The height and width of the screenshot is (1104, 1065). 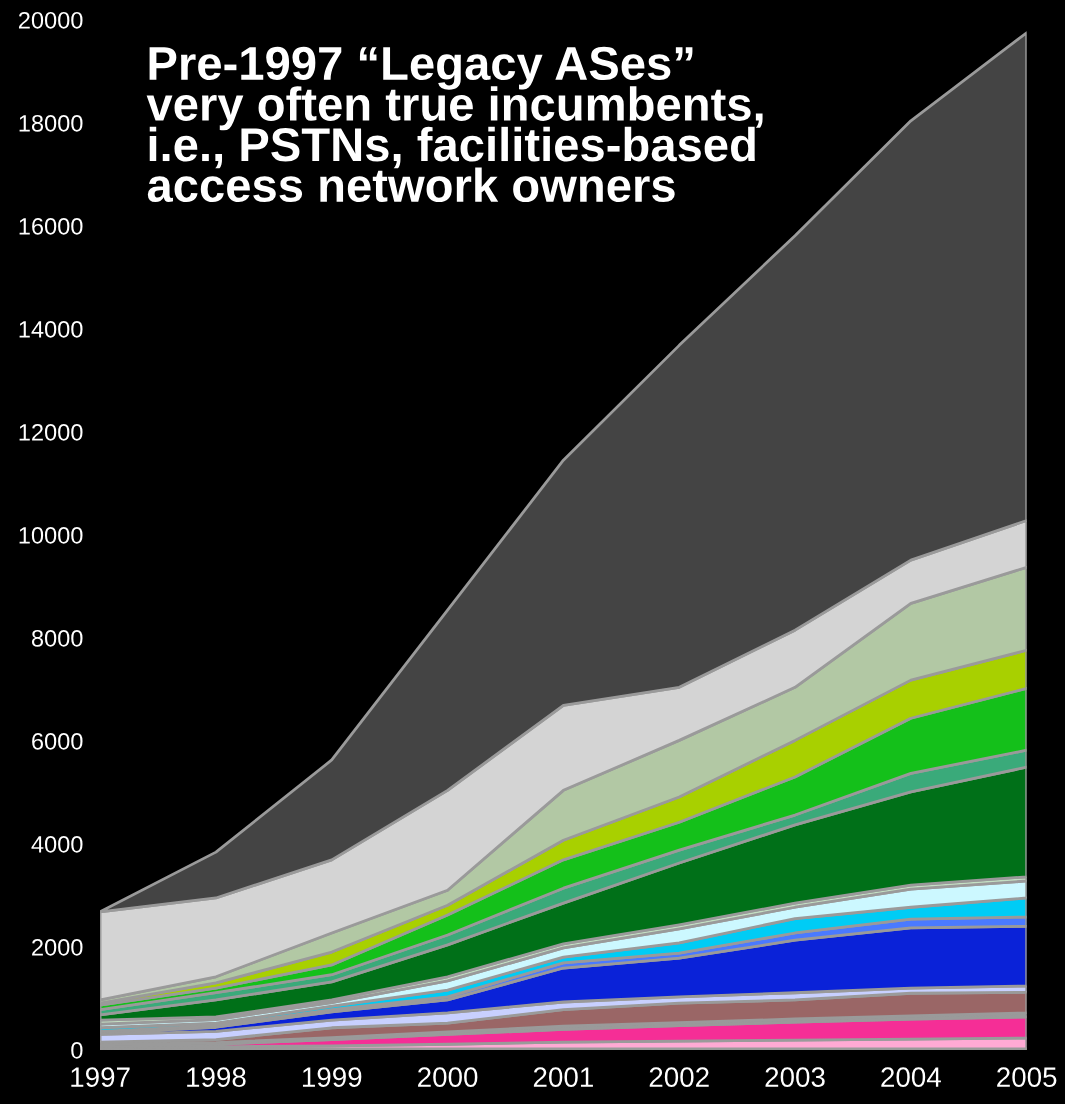 I want to click on x-tick-label: 1998, so click(x=216, y=1077).